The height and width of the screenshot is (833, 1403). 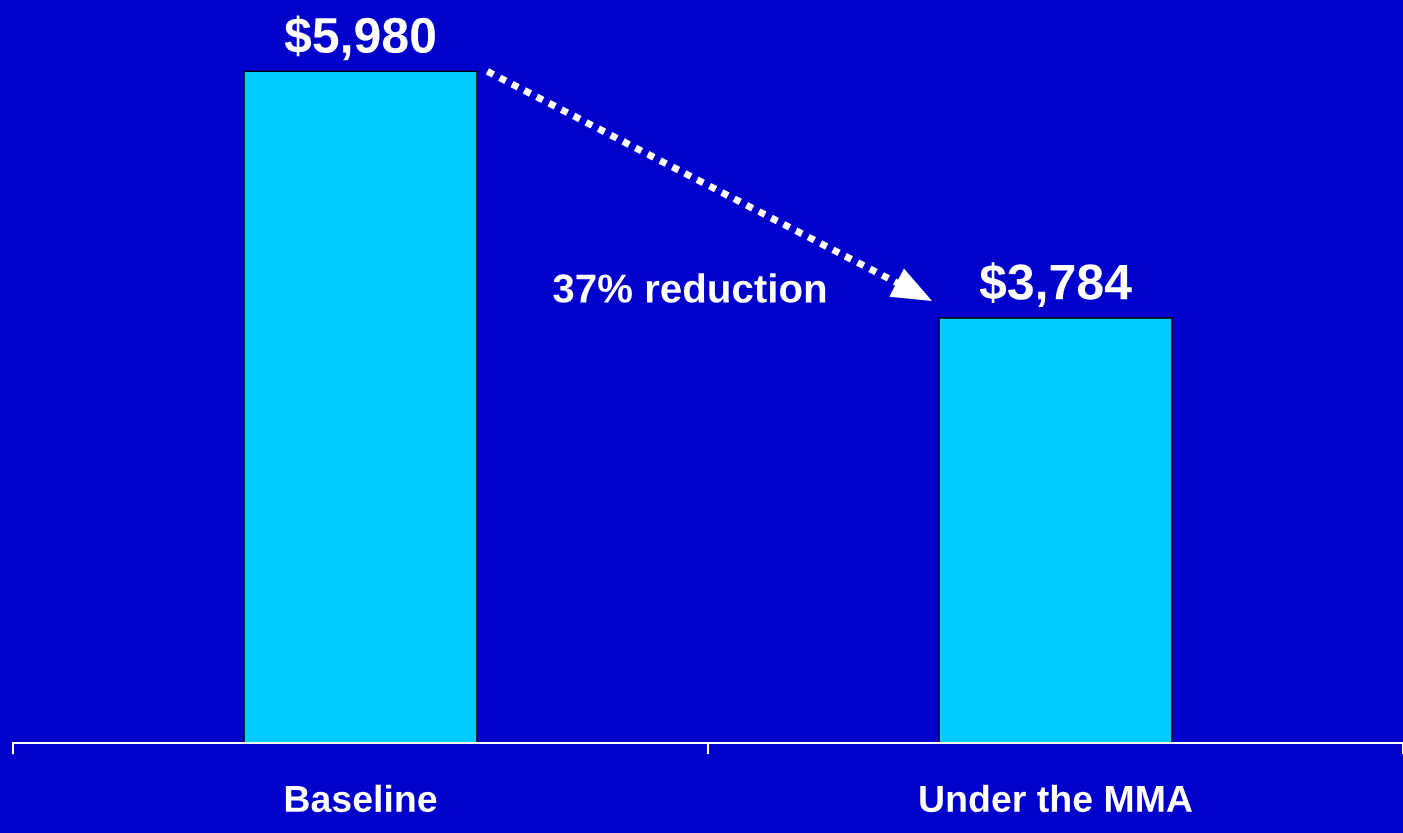 I want to click on x-tick-label: Under the MMA, so click(x=1056, y=798).